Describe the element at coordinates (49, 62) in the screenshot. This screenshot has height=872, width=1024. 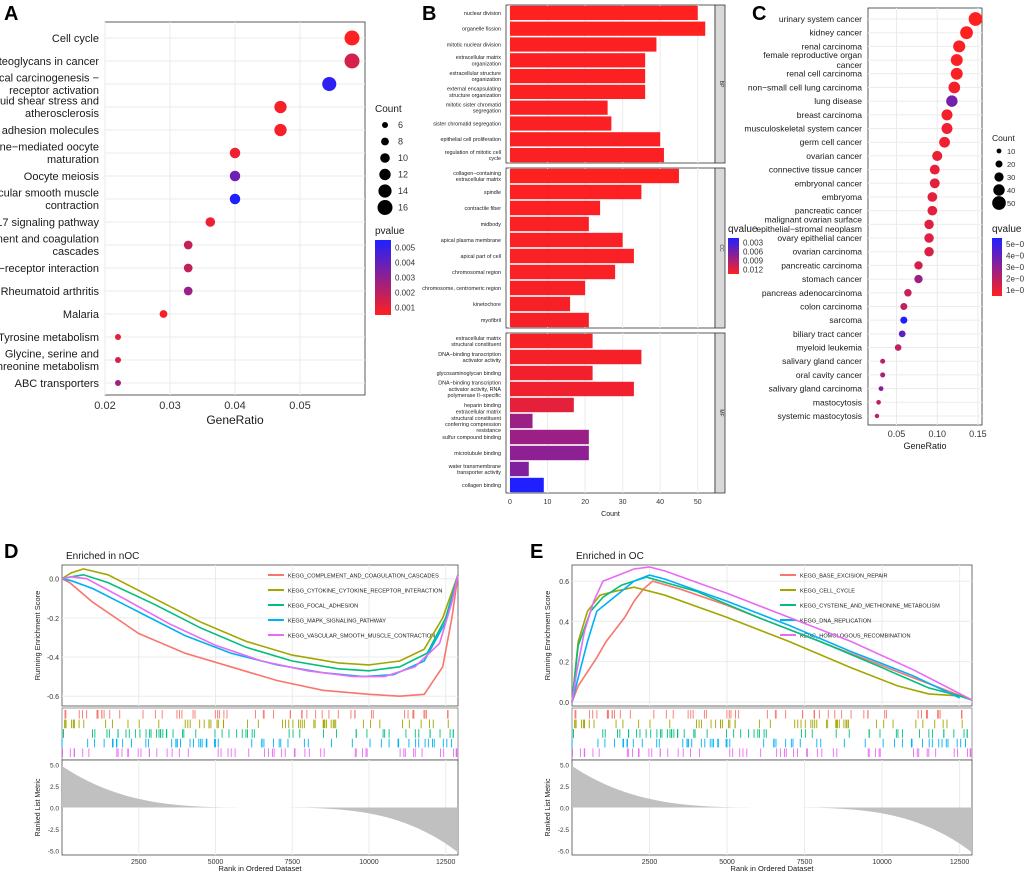
I see `y-tick-label: Proteoglycans in cancer` at that location.